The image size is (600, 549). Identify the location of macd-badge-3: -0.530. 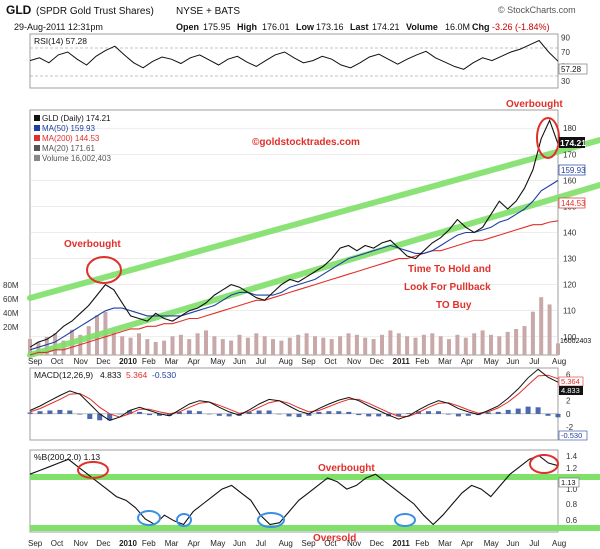
(571, 435).